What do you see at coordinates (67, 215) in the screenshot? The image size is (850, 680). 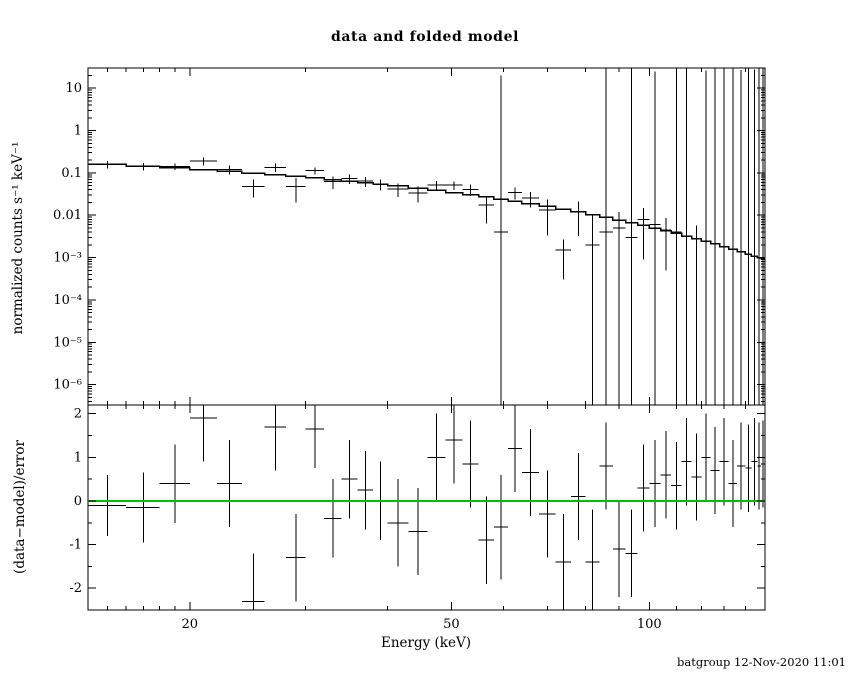 I see `top-y-tick-label: 0.01` at bounding box center [67, 215].